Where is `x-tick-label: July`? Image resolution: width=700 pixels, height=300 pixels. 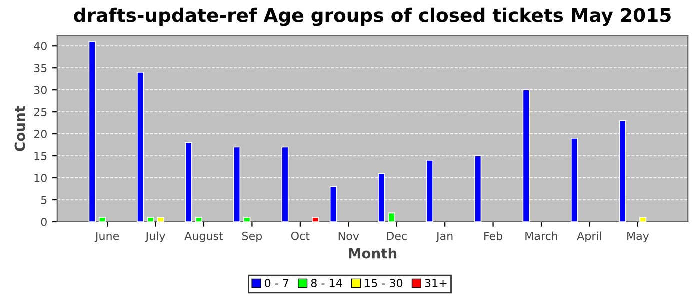 x-tick-label: July is located at coordinates (155, 237).